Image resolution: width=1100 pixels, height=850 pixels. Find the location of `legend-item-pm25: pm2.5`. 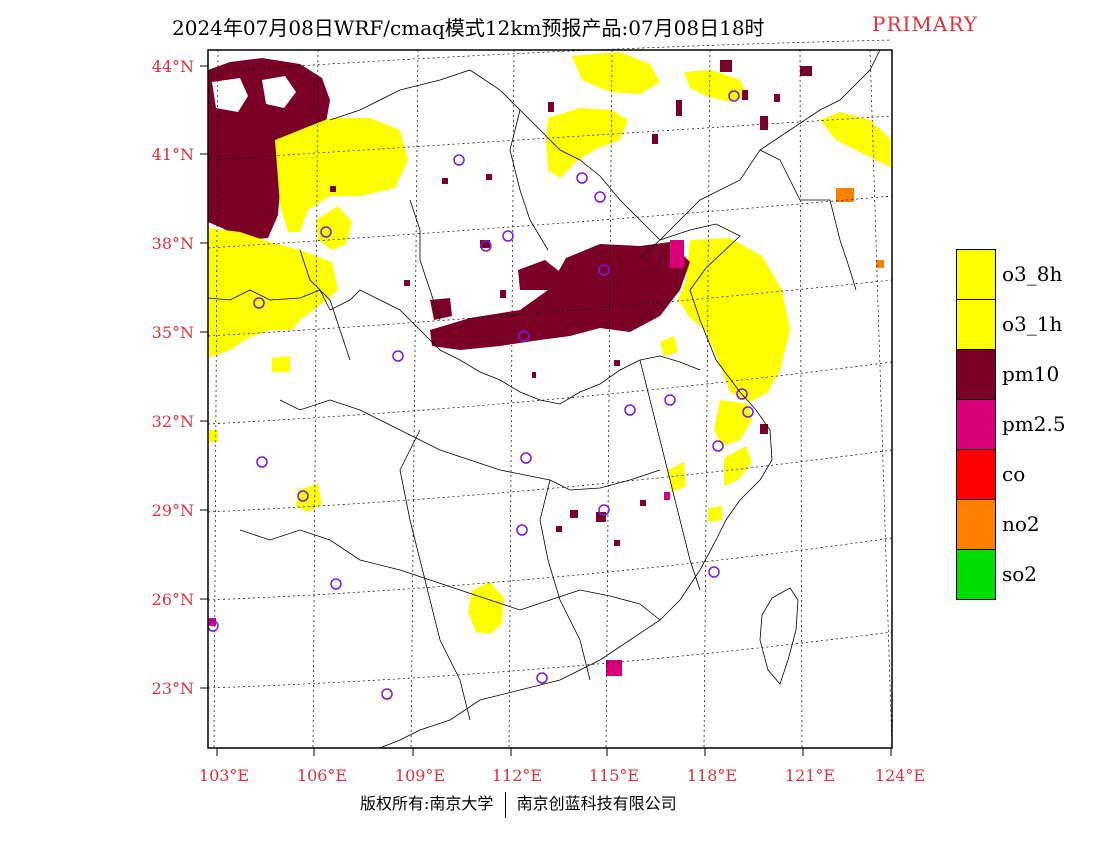

legend-item-pm25: pm2.5 is located at coordinates (1026, 424).